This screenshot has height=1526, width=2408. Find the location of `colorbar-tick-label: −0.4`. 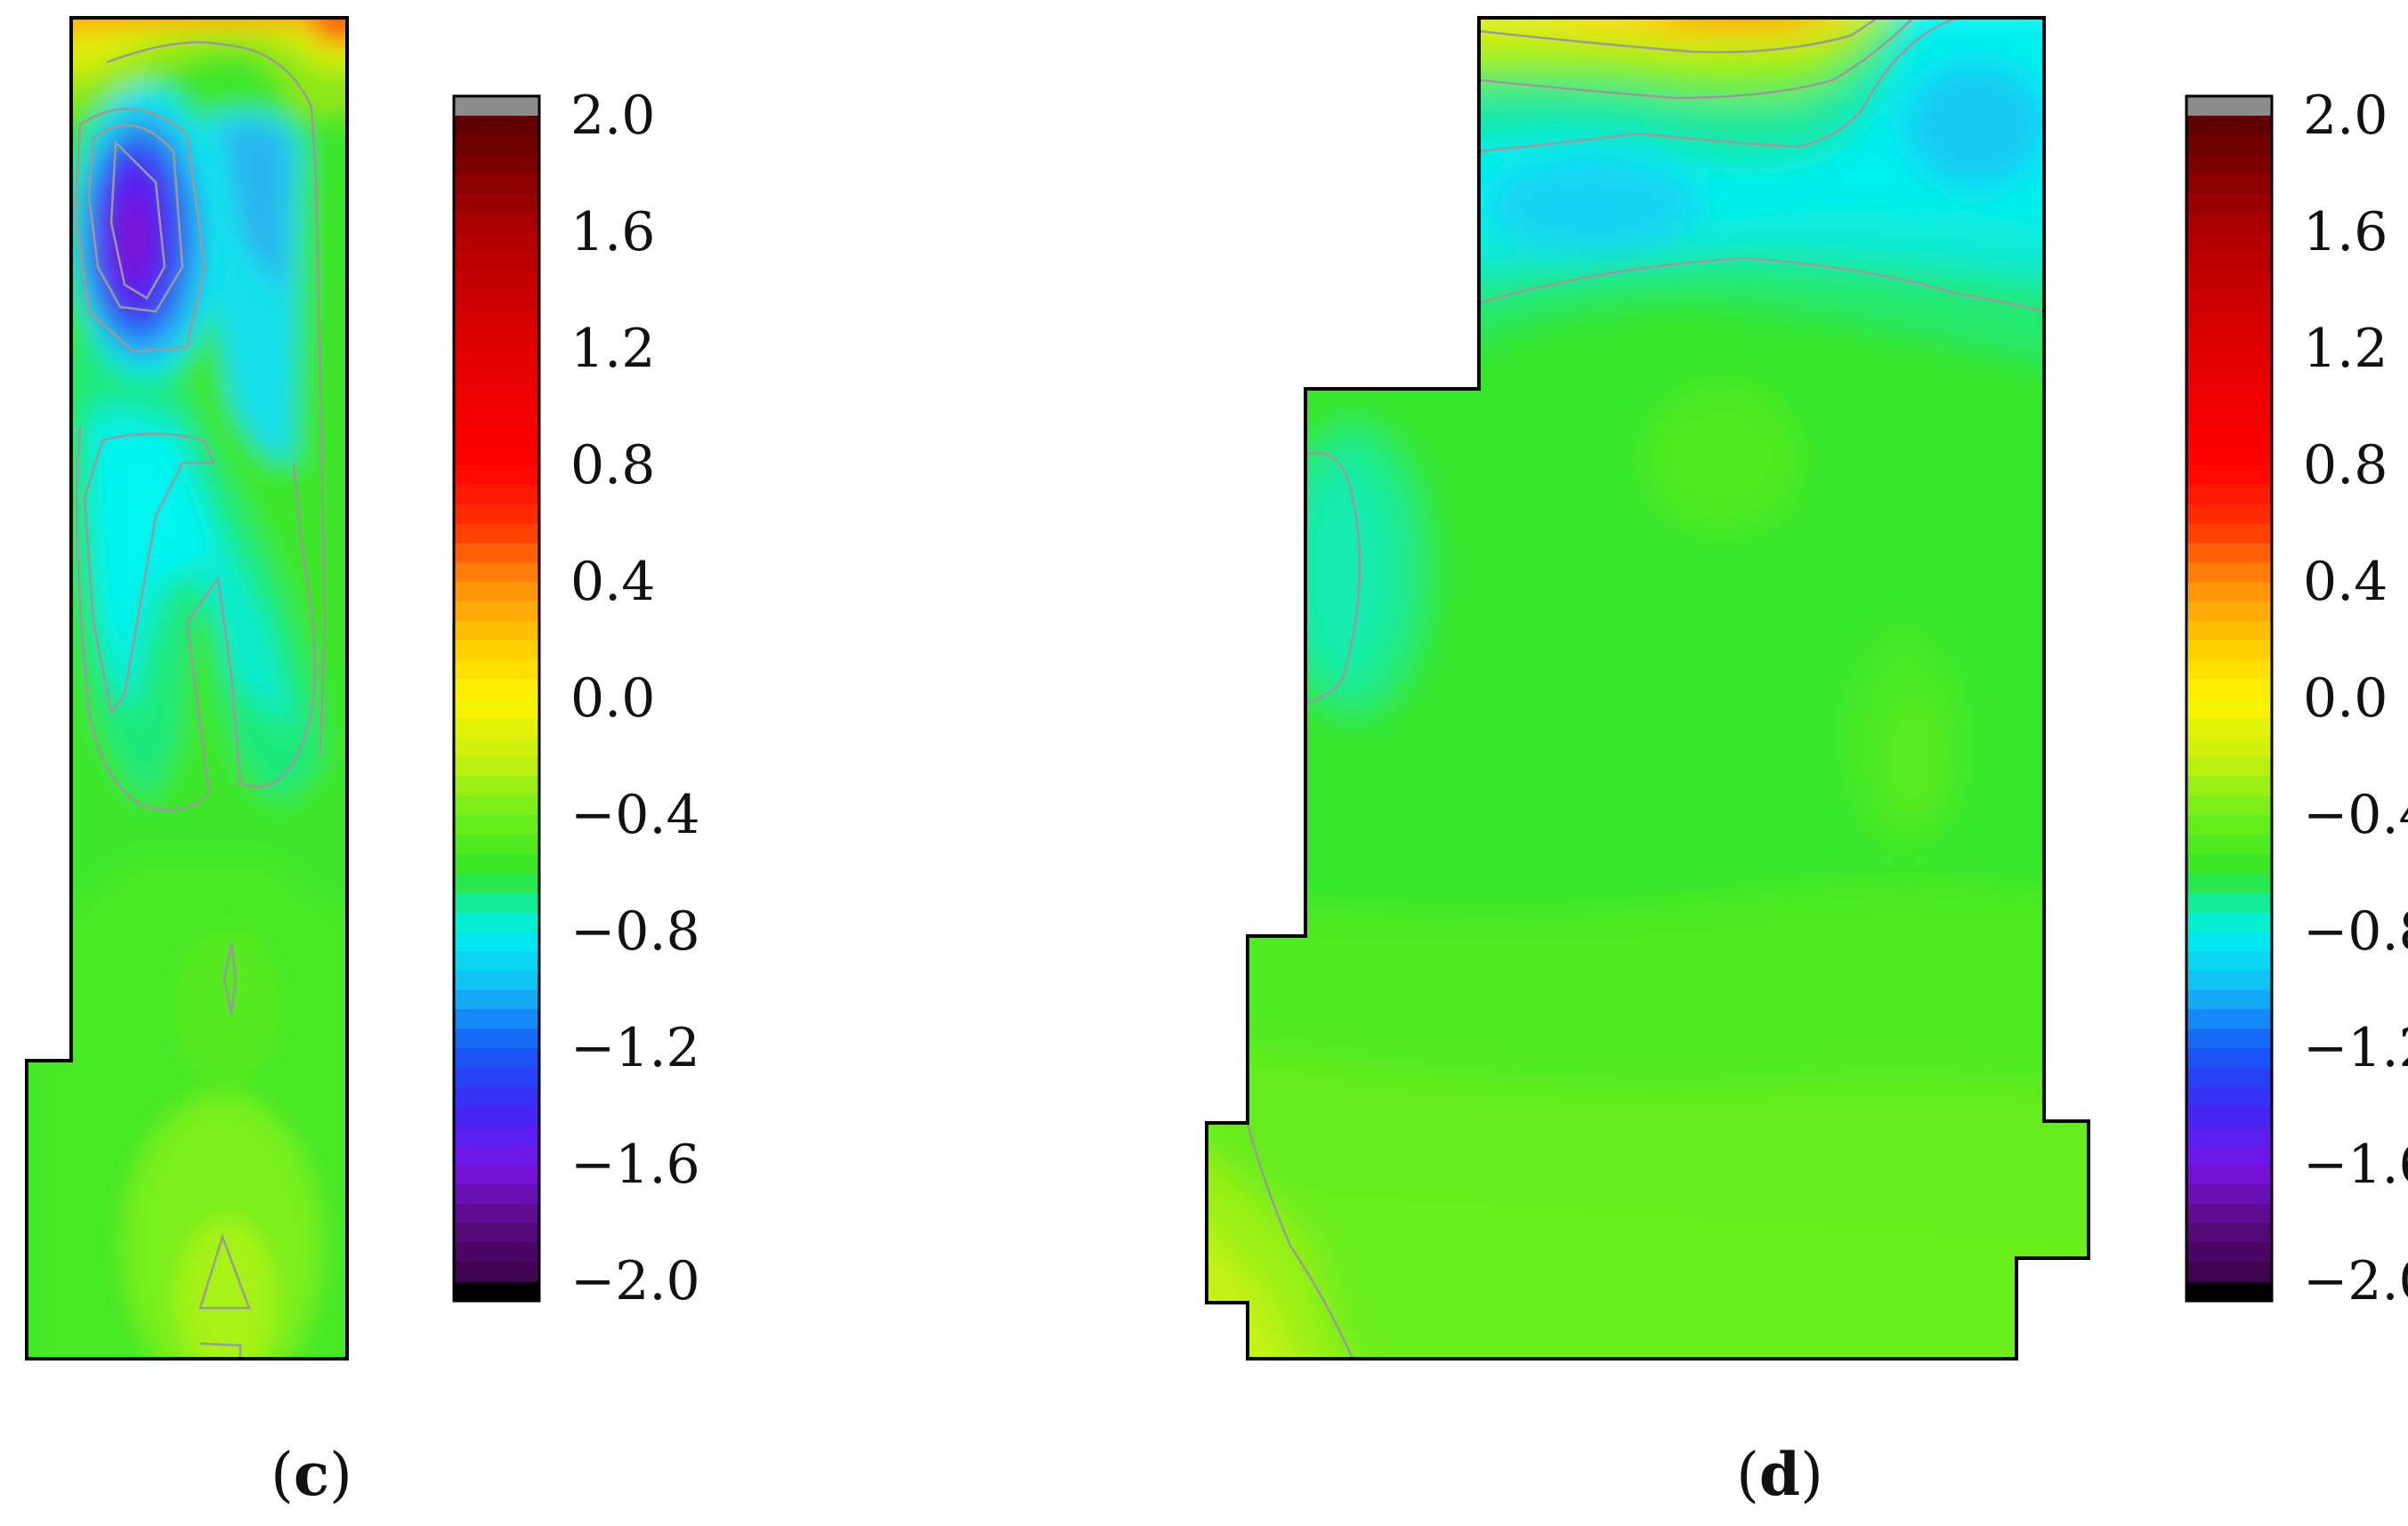

colorbar-tick-label: −0.4 is located at coordinates (2355, 815).